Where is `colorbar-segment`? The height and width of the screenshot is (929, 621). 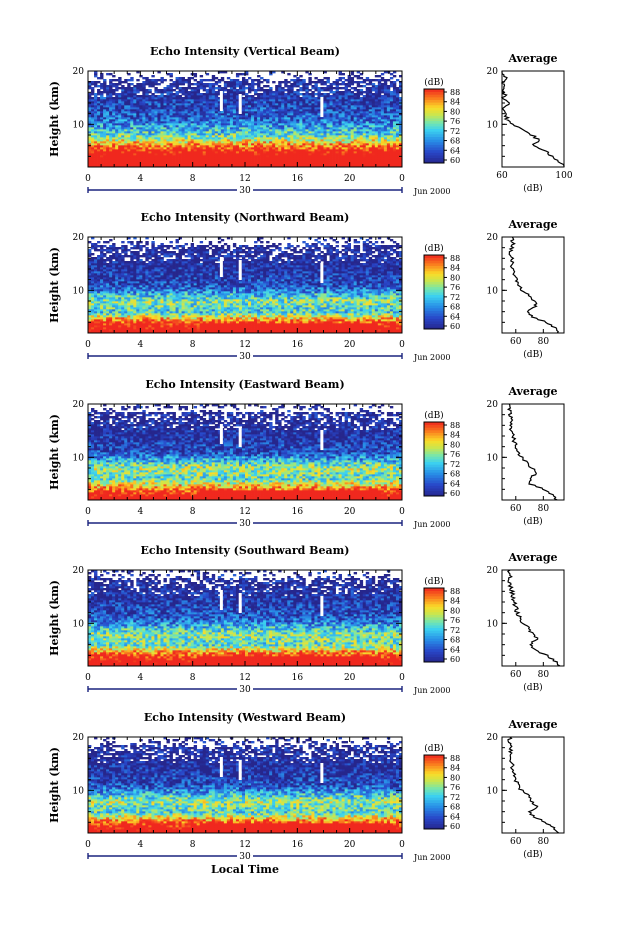 colorbar-segment is located at coordinates (434, 130).